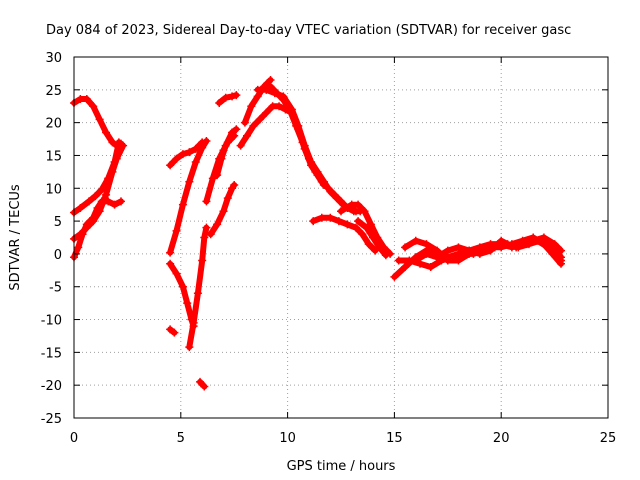  What do you see at coordinates (58, 222) in the screenshot?
I see `y-tick-label: 5` at bounding box center [58, 222].